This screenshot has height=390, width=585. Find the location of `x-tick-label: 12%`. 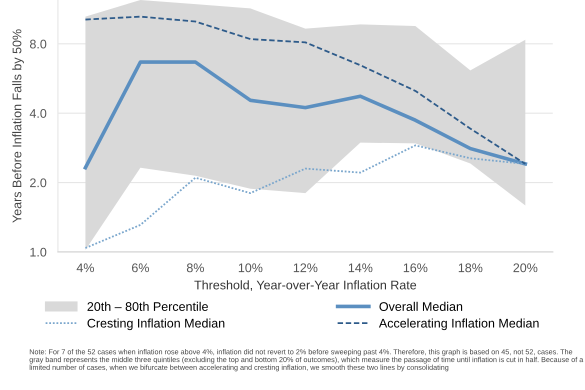

x-tick-label: 12% is located at coordinates (306, 267).